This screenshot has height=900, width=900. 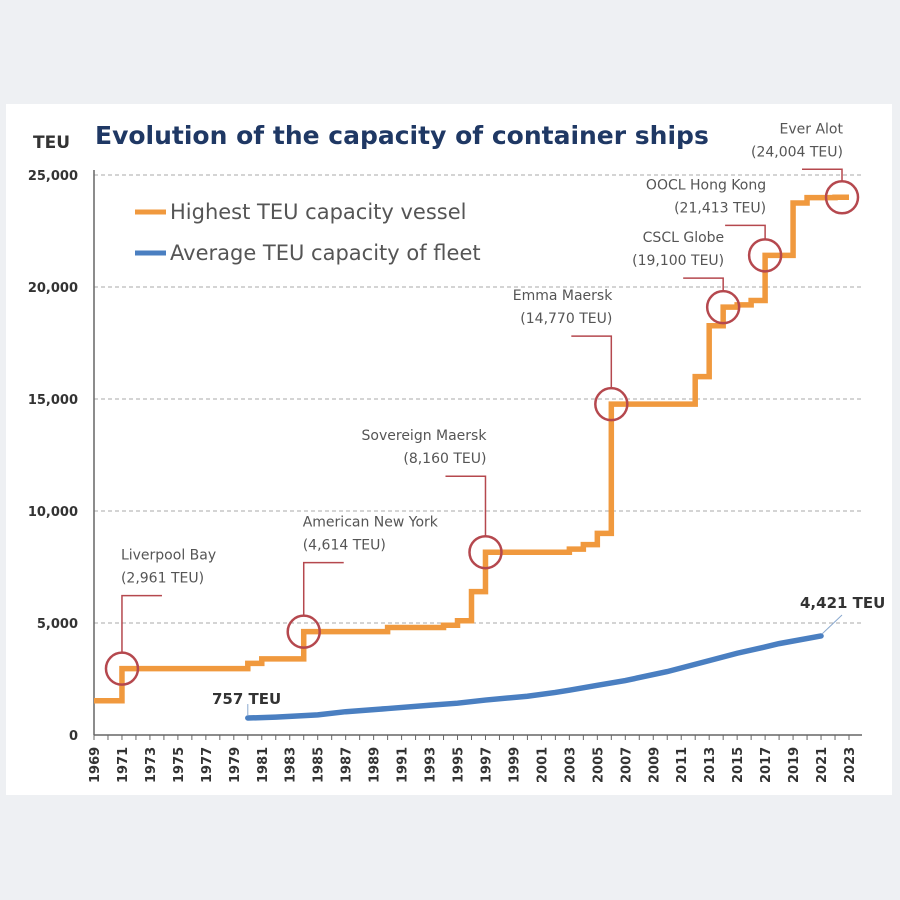 What do you see at coordinates (431, 765) in the screenshot?
I see `x-tick-label: 1993` at bounding box center [431, 765].